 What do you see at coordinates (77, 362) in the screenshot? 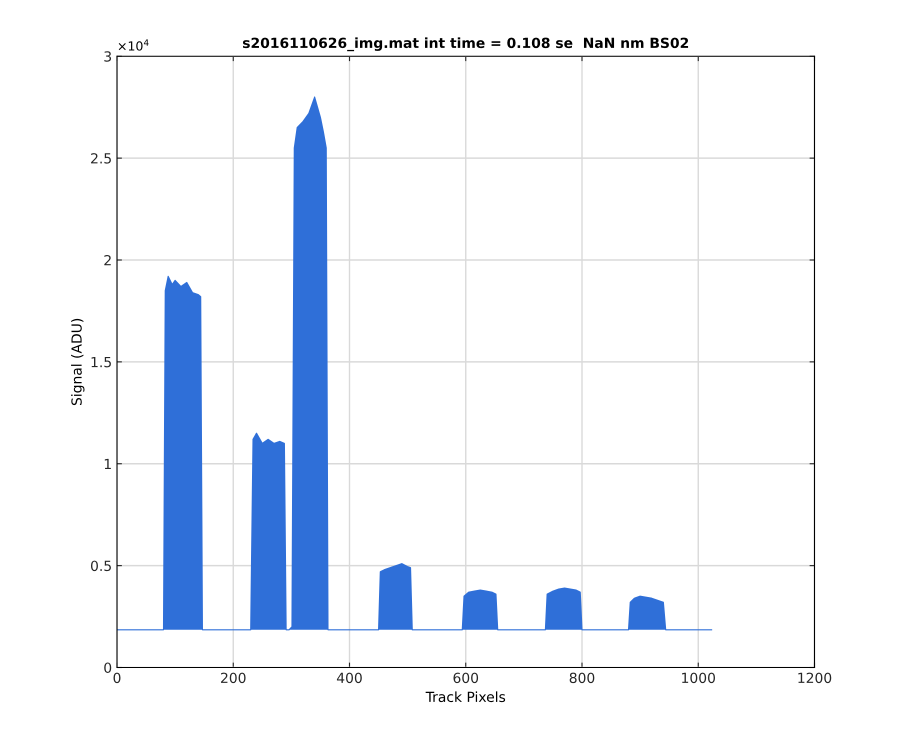
I see `y-axis-title: Signal (ADU)` at bounding box center [77, 362].